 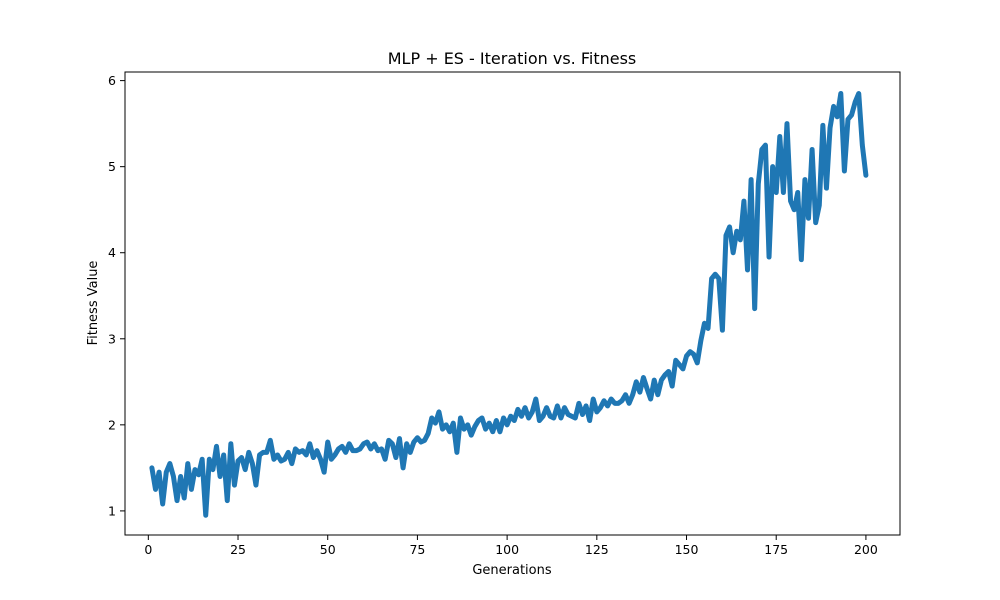 What do you see at coordinates (512, 58) in the screenshot?
I see `chart-title: MLP + ES - Iteration vs. Fitness` at bounding box center [512, 58].